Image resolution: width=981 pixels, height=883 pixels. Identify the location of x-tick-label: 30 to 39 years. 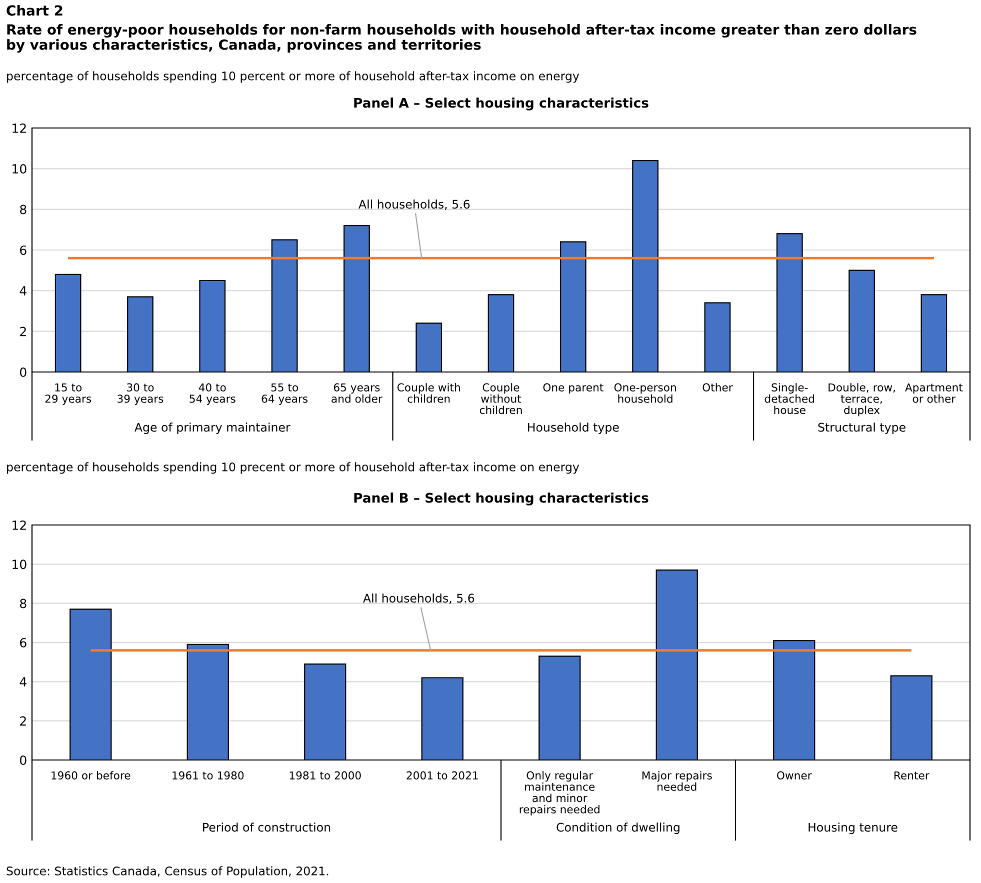
(141, 394).